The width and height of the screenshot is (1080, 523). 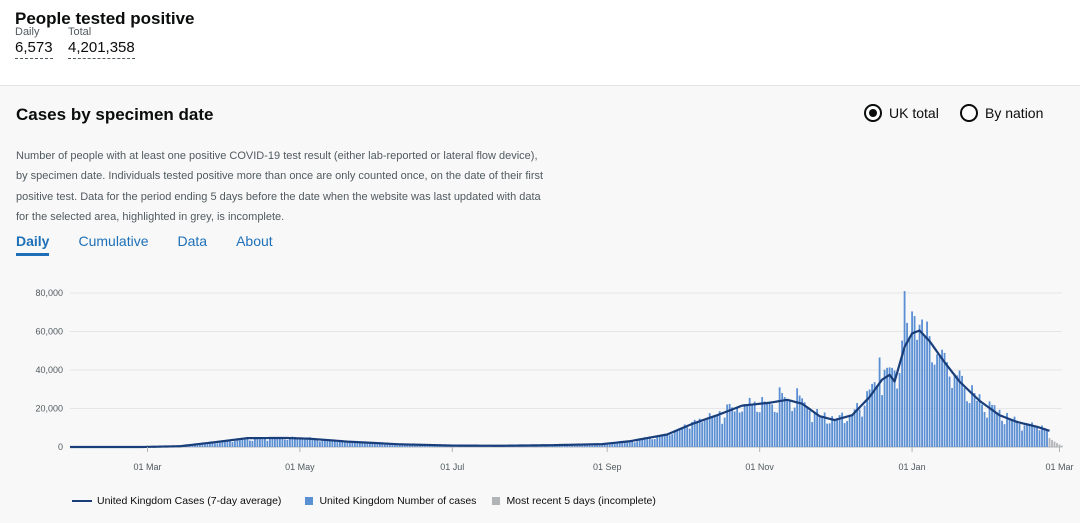 I want to click on summary-title: People tested positive, so click(x=105, y=18).